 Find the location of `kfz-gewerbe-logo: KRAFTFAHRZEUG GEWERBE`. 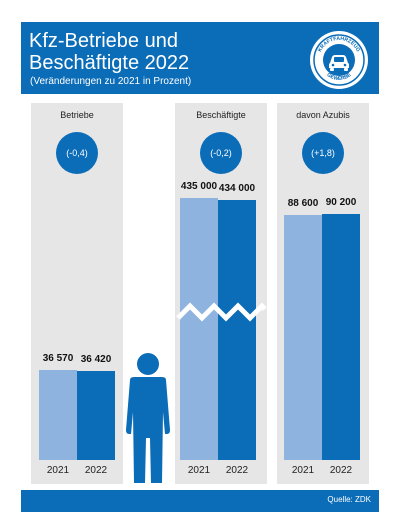

kfz-gewerbe-logo: KRAFTFAHRZEUG GEWERBE is located at coordinates (339, 60).